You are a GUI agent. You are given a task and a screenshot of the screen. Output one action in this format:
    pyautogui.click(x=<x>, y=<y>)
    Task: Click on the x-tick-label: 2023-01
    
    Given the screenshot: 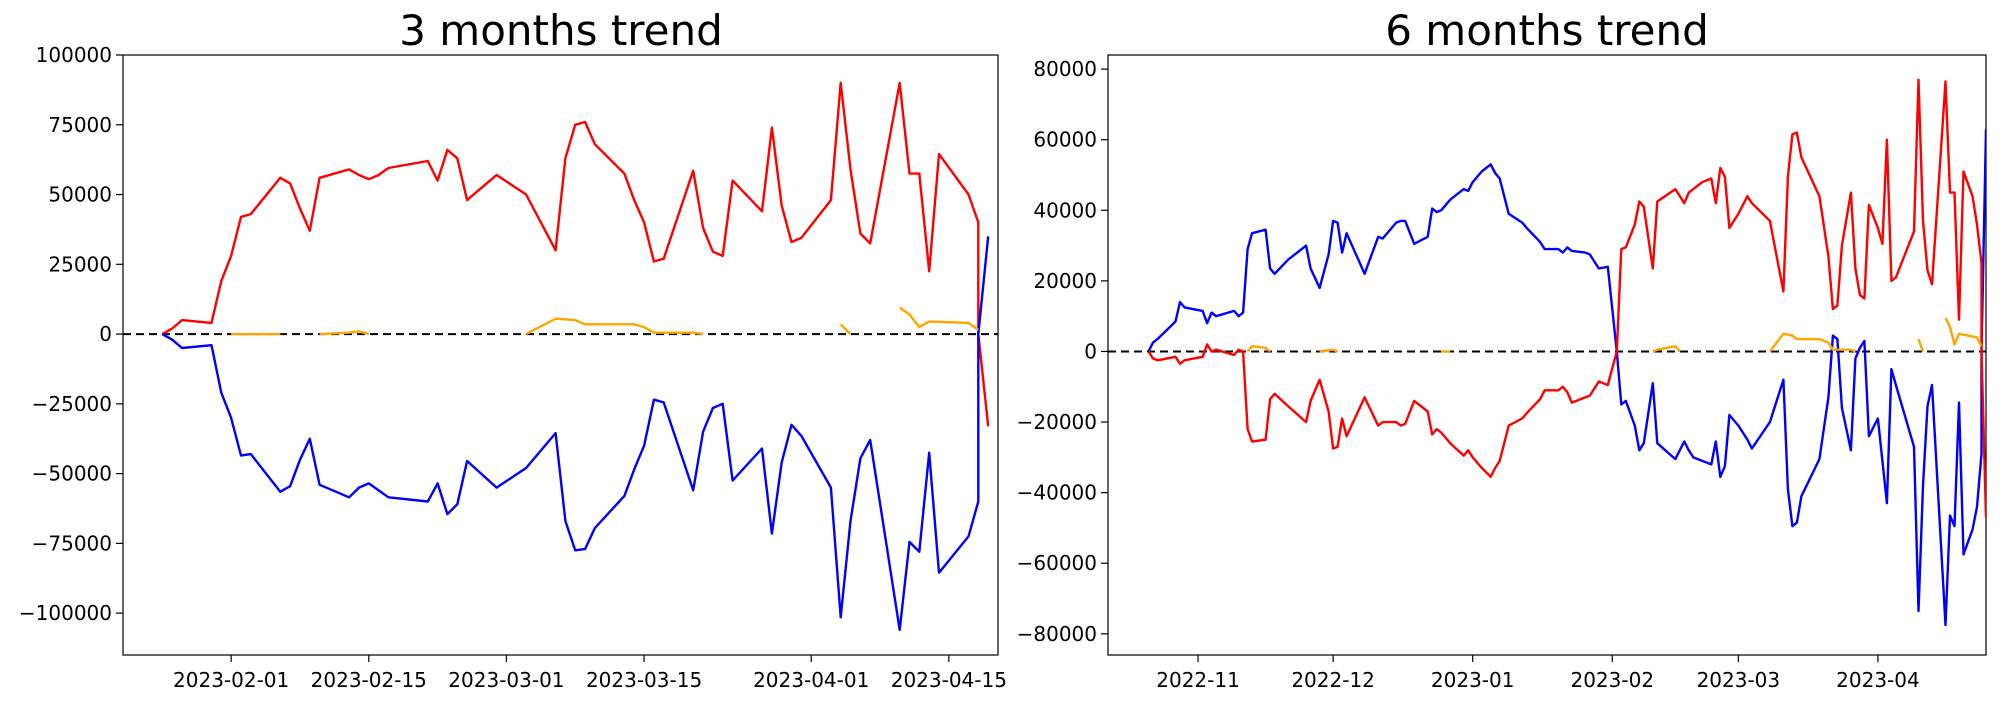 What is the action you would take?
    pyautogui.click(x=1473, y=680)
    